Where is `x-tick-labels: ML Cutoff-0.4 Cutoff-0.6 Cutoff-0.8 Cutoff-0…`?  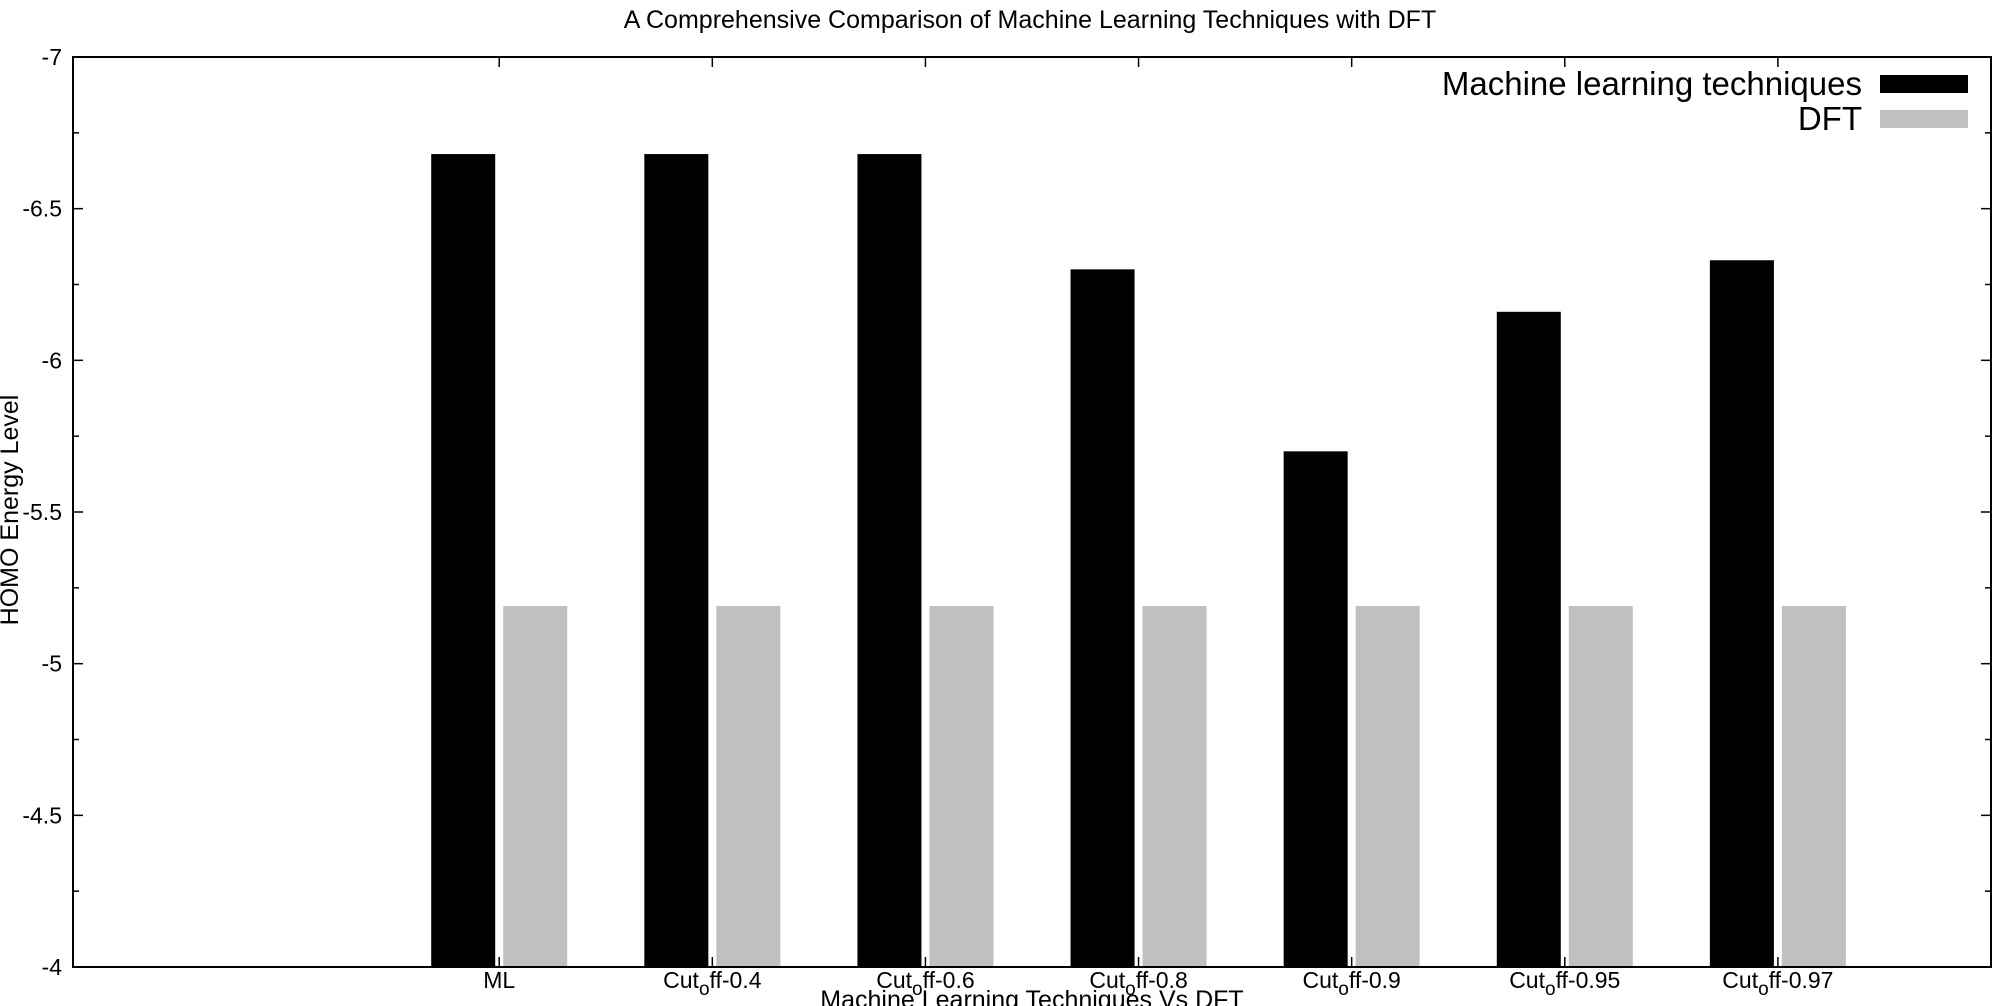 x-tick-labels: ML Cutoff-0.4 Cutoff-0.6 Cutoff-0.8 Cutoff-0… is located at coordinates (1158, 983).